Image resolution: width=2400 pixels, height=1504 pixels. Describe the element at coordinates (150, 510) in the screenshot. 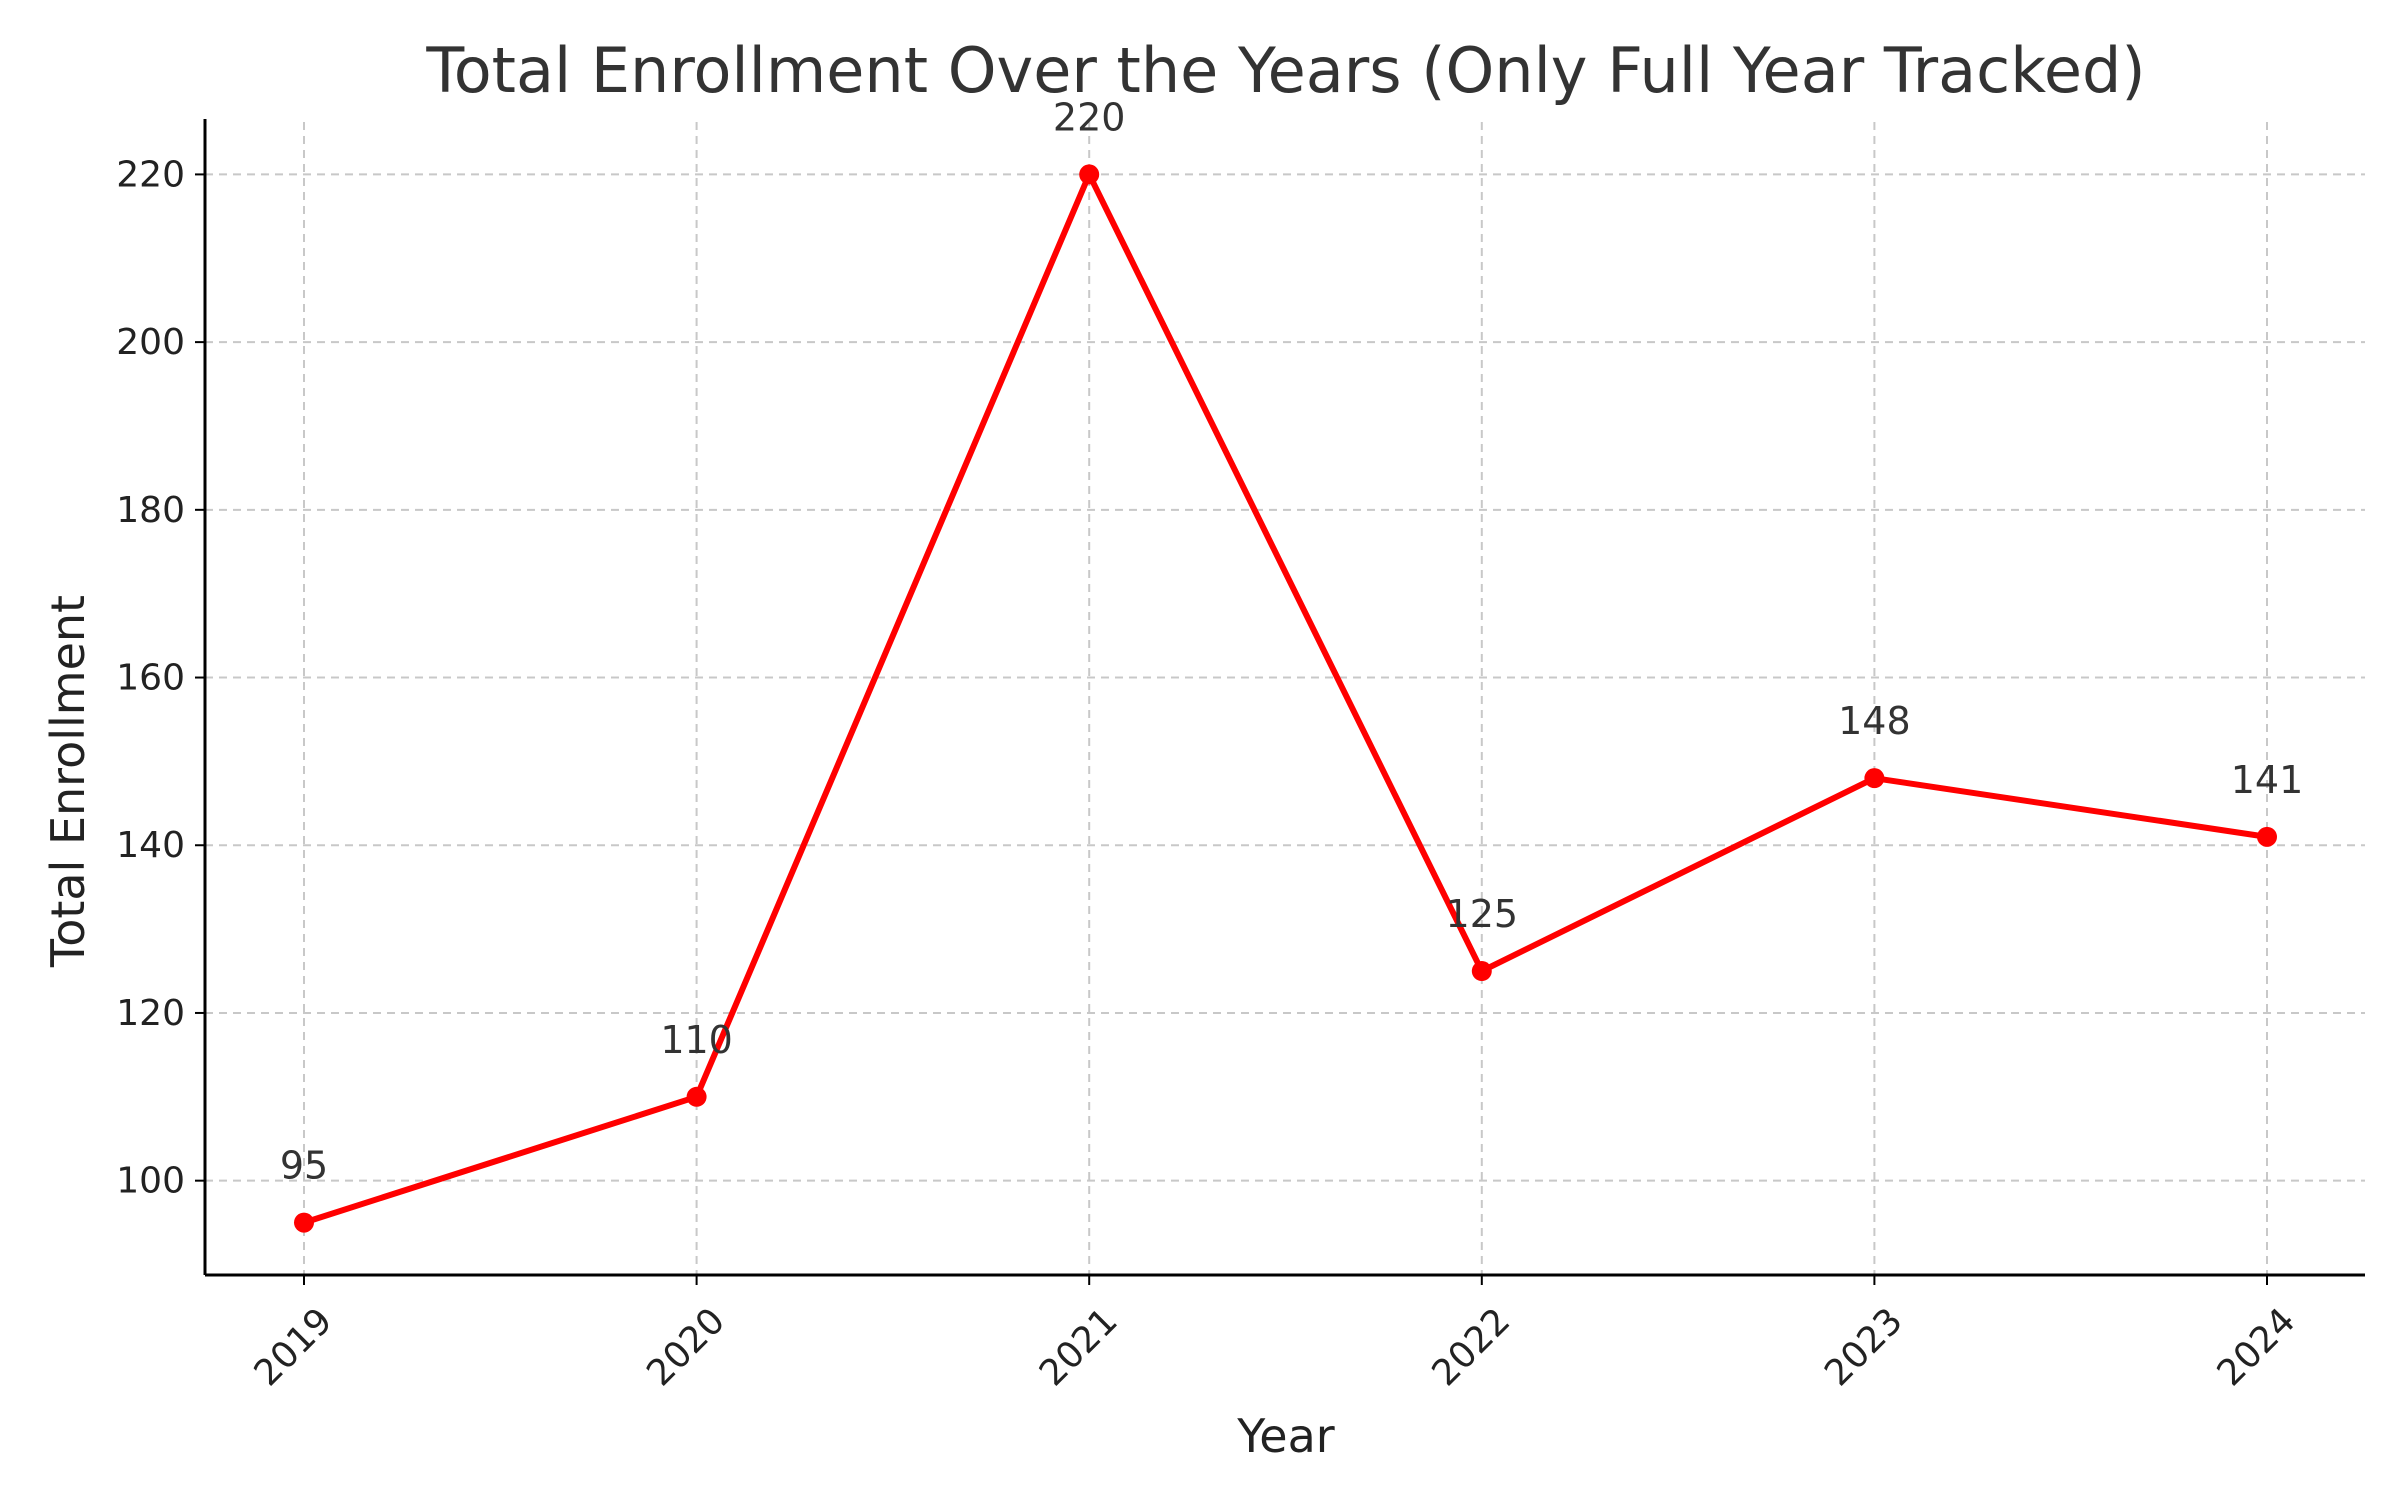

I see `y-tick-label: 180` at that location.